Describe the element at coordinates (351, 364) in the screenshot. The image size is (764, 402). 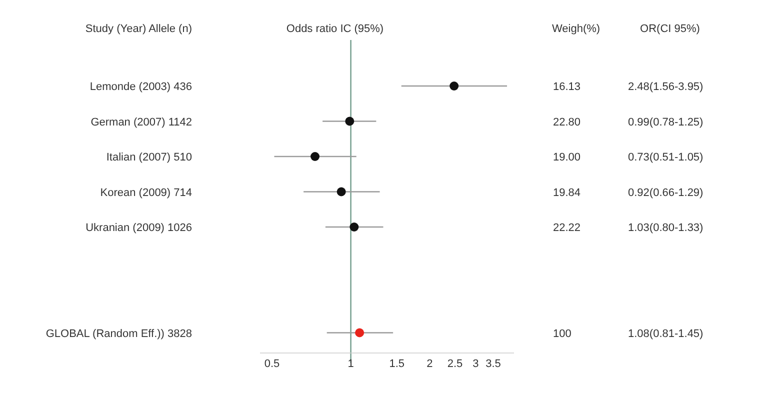
I see `x-tick-label: 1` at that location.